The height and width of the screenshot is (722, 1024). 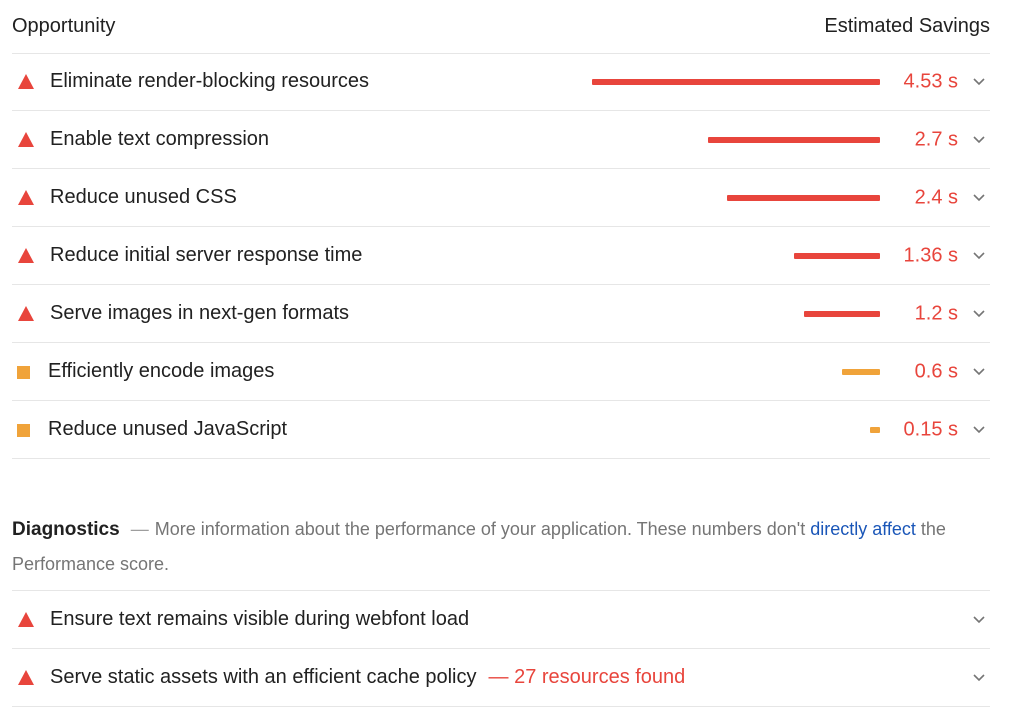 I want to click on opportunity-title: Eliminate render-blocking resources, so click(x=210, y=81).